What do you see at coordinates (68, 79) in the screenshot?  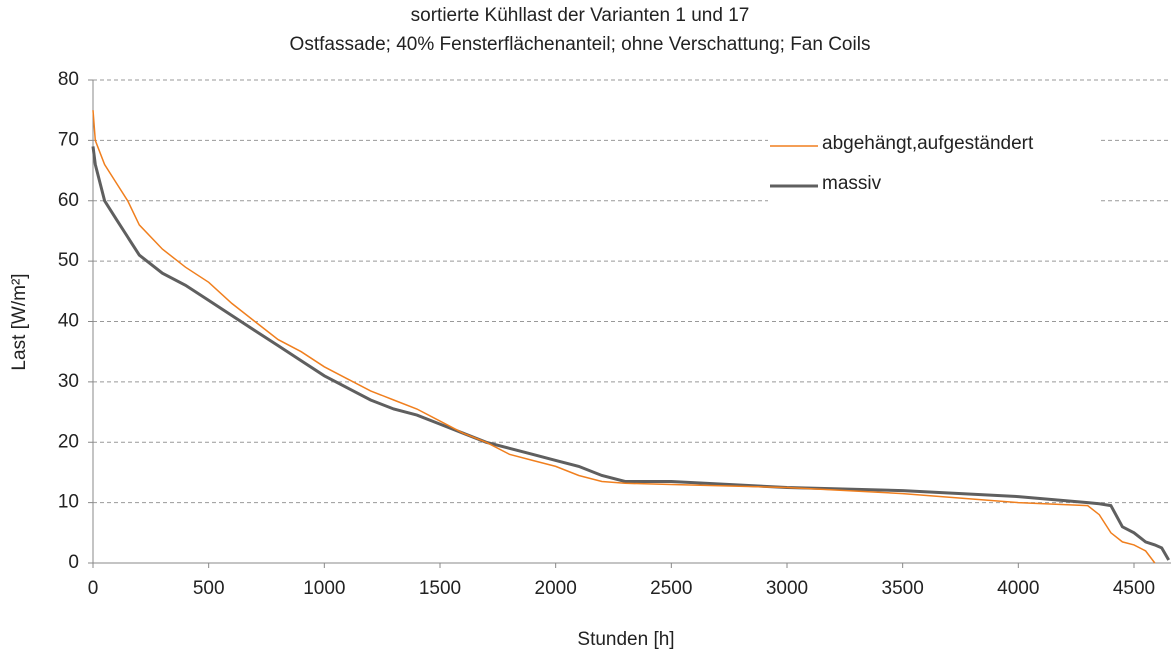 I see `y-tick-label: 80` at bounding box center [68, 79].